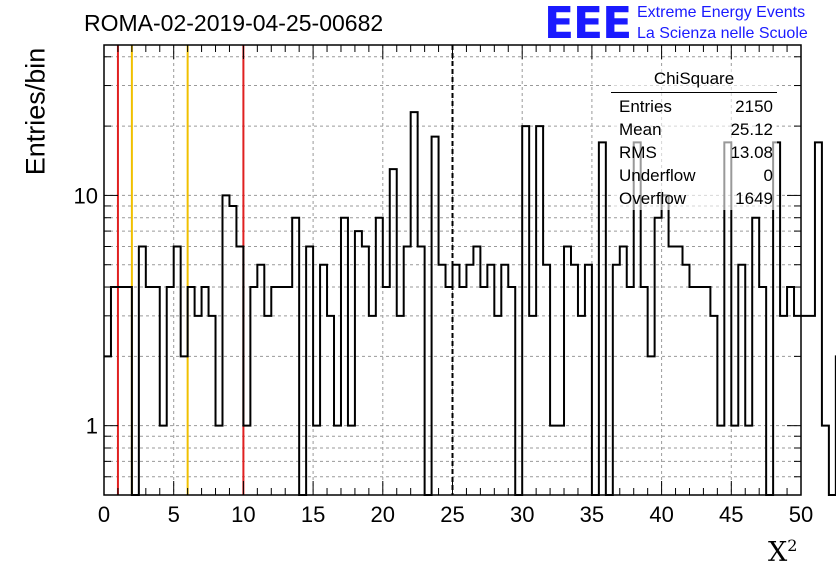 Image resolution: width=836 pixels, height=572 pixels. Describe the element at coordinates (754, 106) in the screenshot. I see `stats-value: 2150` at that location.